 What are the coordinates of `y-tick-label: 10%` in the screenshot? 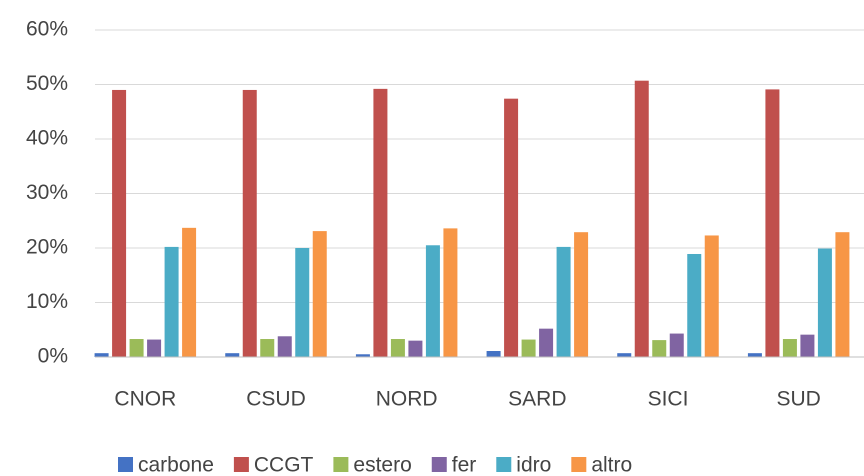 It's located at (47, 301).